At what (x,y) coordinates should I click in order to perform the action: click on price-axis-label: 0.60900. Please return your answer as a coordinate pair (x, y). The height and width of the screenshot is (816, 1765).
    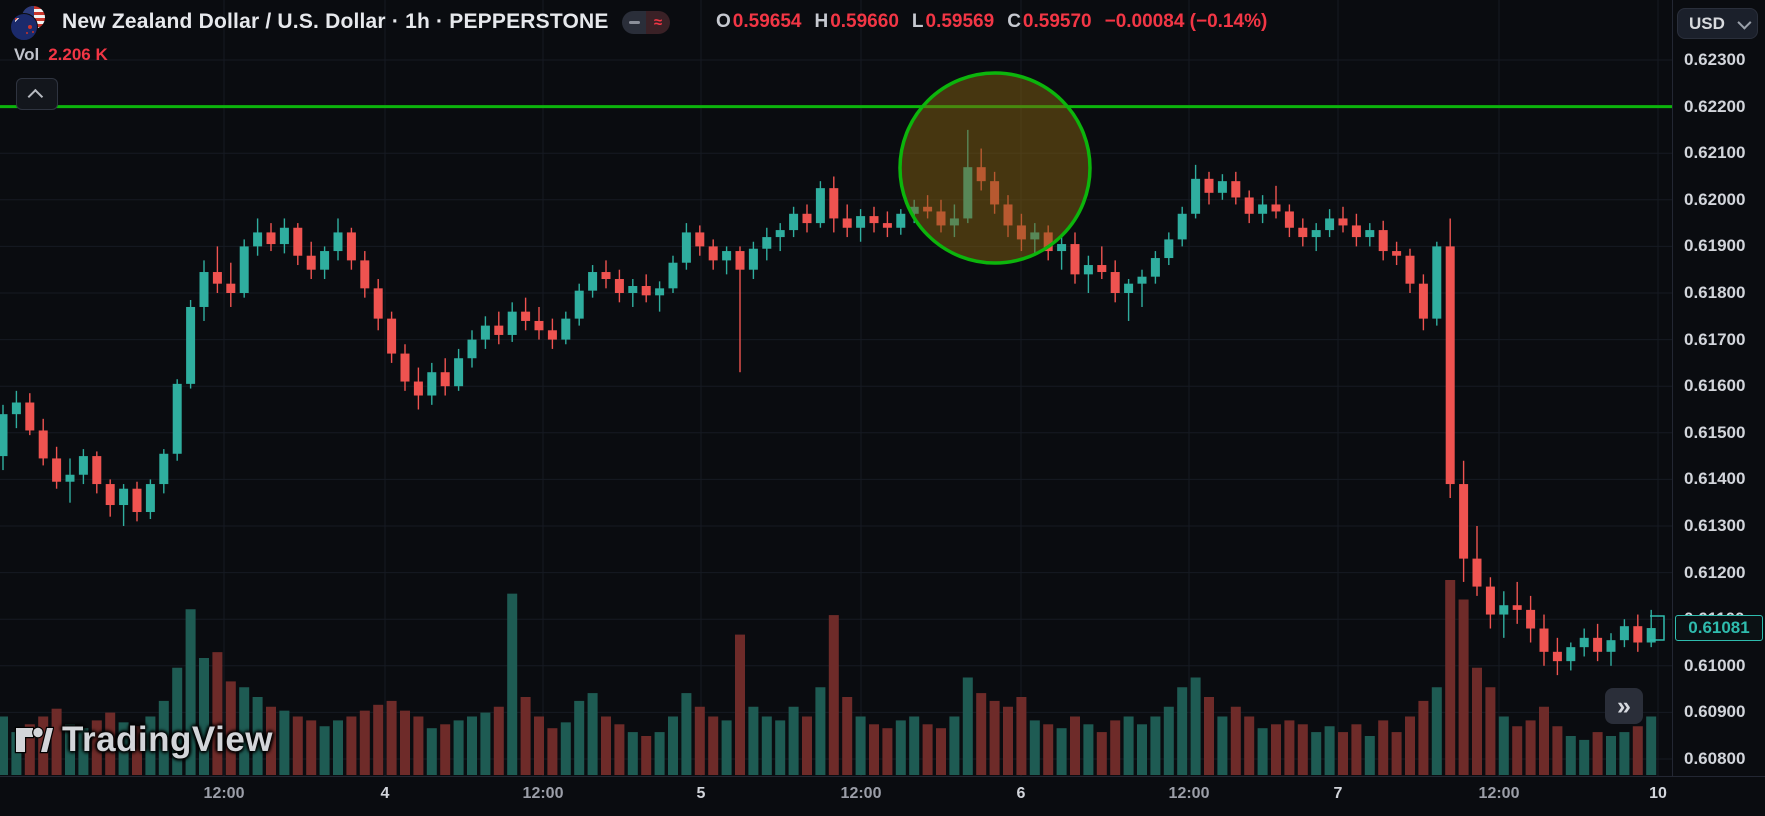
    Looking at the image, I should click on (1715, 712).